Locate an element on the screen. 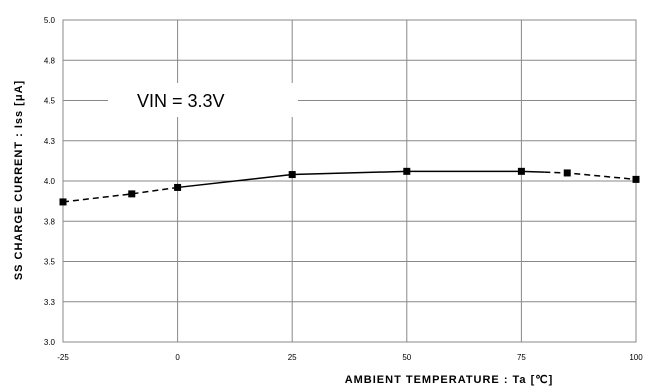  y-tick-label: 4.0 is located at coordinates (50, 181).